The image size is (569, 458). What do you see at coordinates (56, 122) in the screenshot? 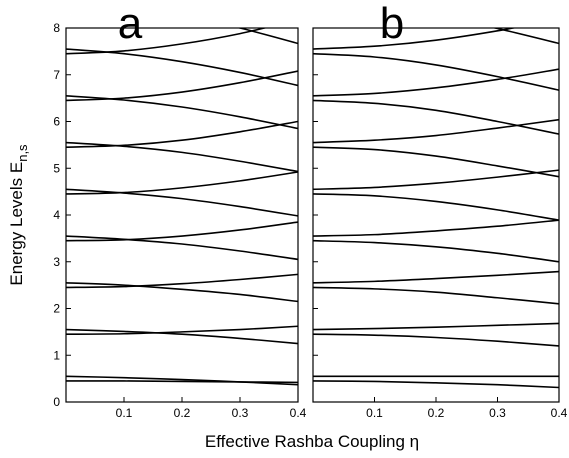
I see `panel-a-y-tick-label: 6` at bounding box center [56, 122].